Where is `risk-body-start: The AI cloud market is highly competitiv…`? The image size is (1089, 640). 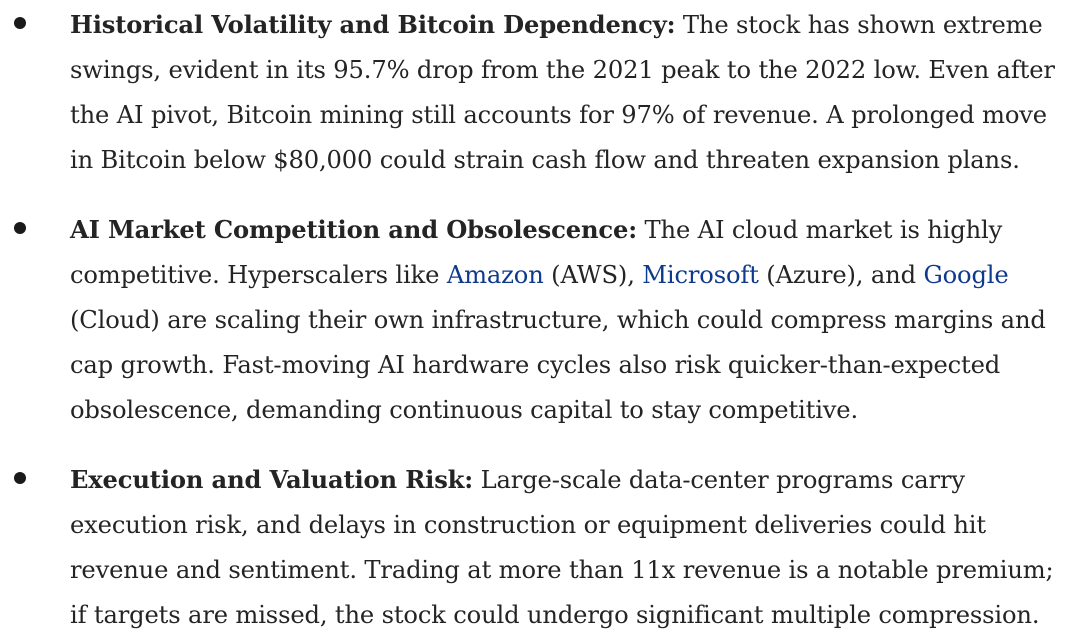
risk-body-start: The AI cloud market is highly competitiv… is located at coordinates (536, 252).